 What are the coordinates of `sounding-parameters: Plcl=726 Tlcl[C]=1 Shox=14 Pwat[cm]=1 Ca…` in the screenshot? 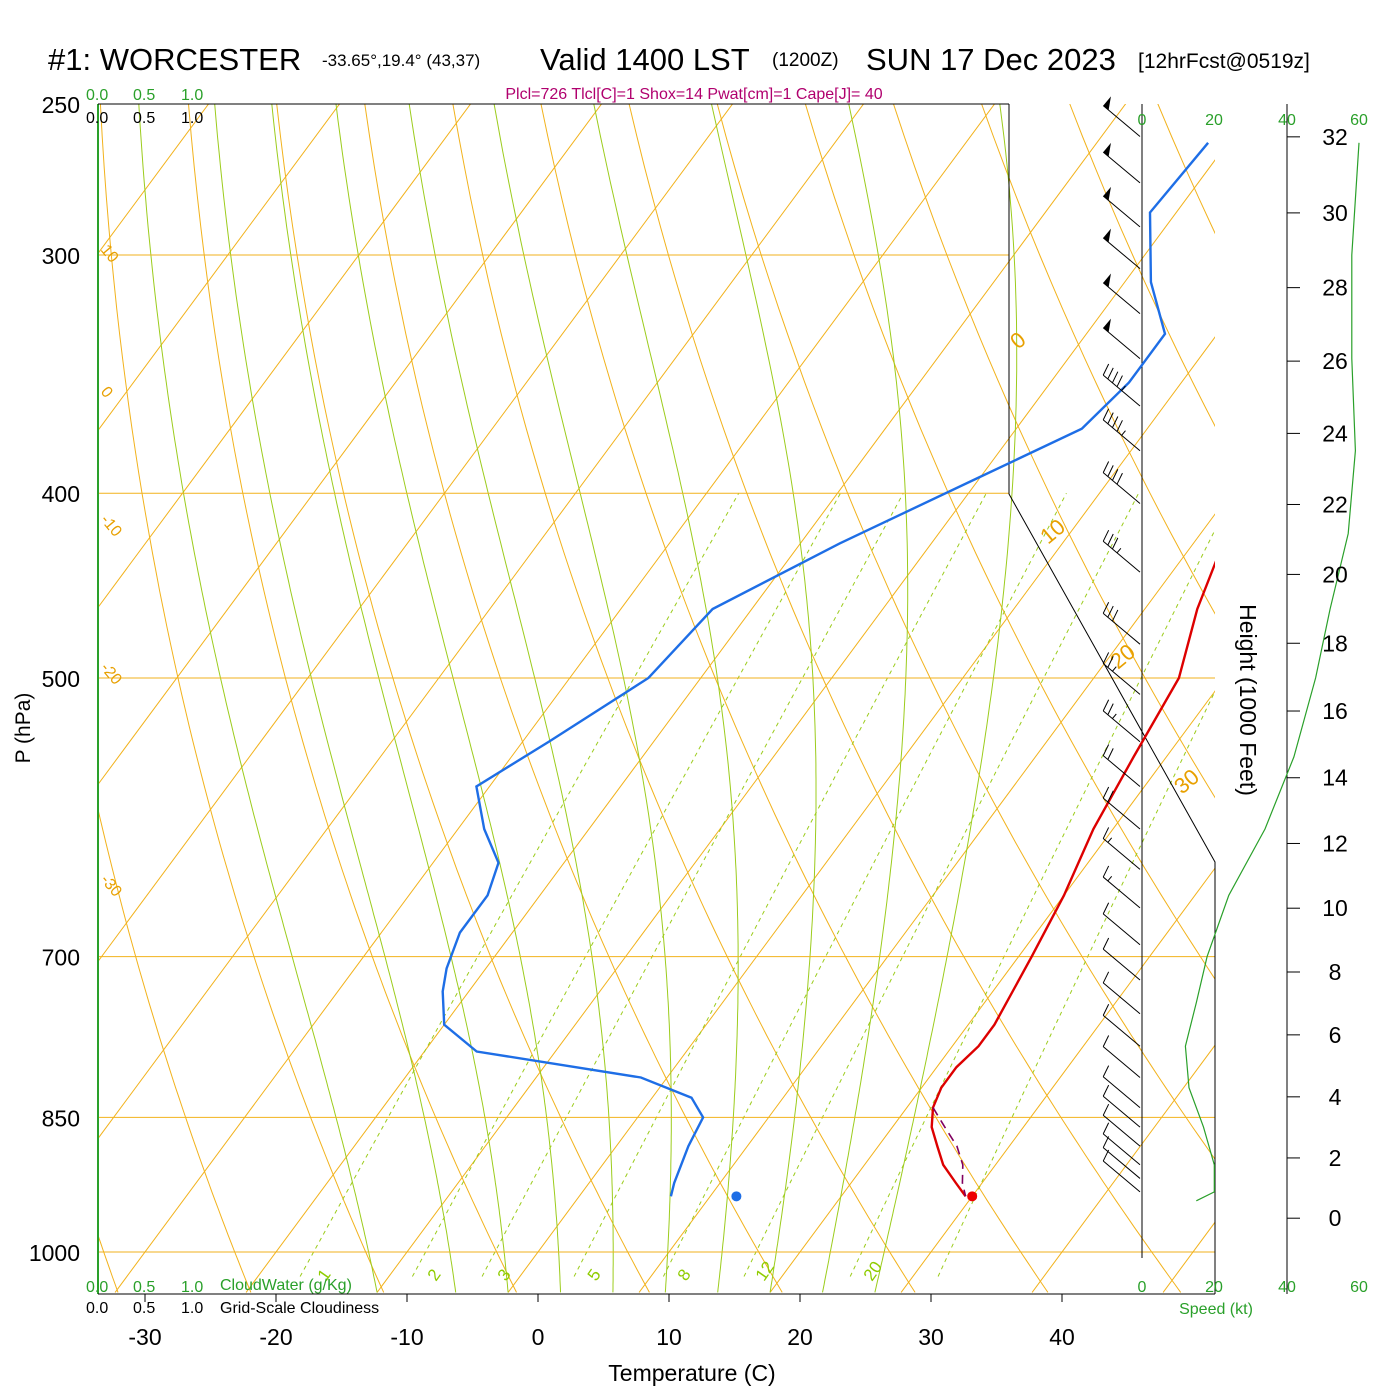 It's located at (693, 94).